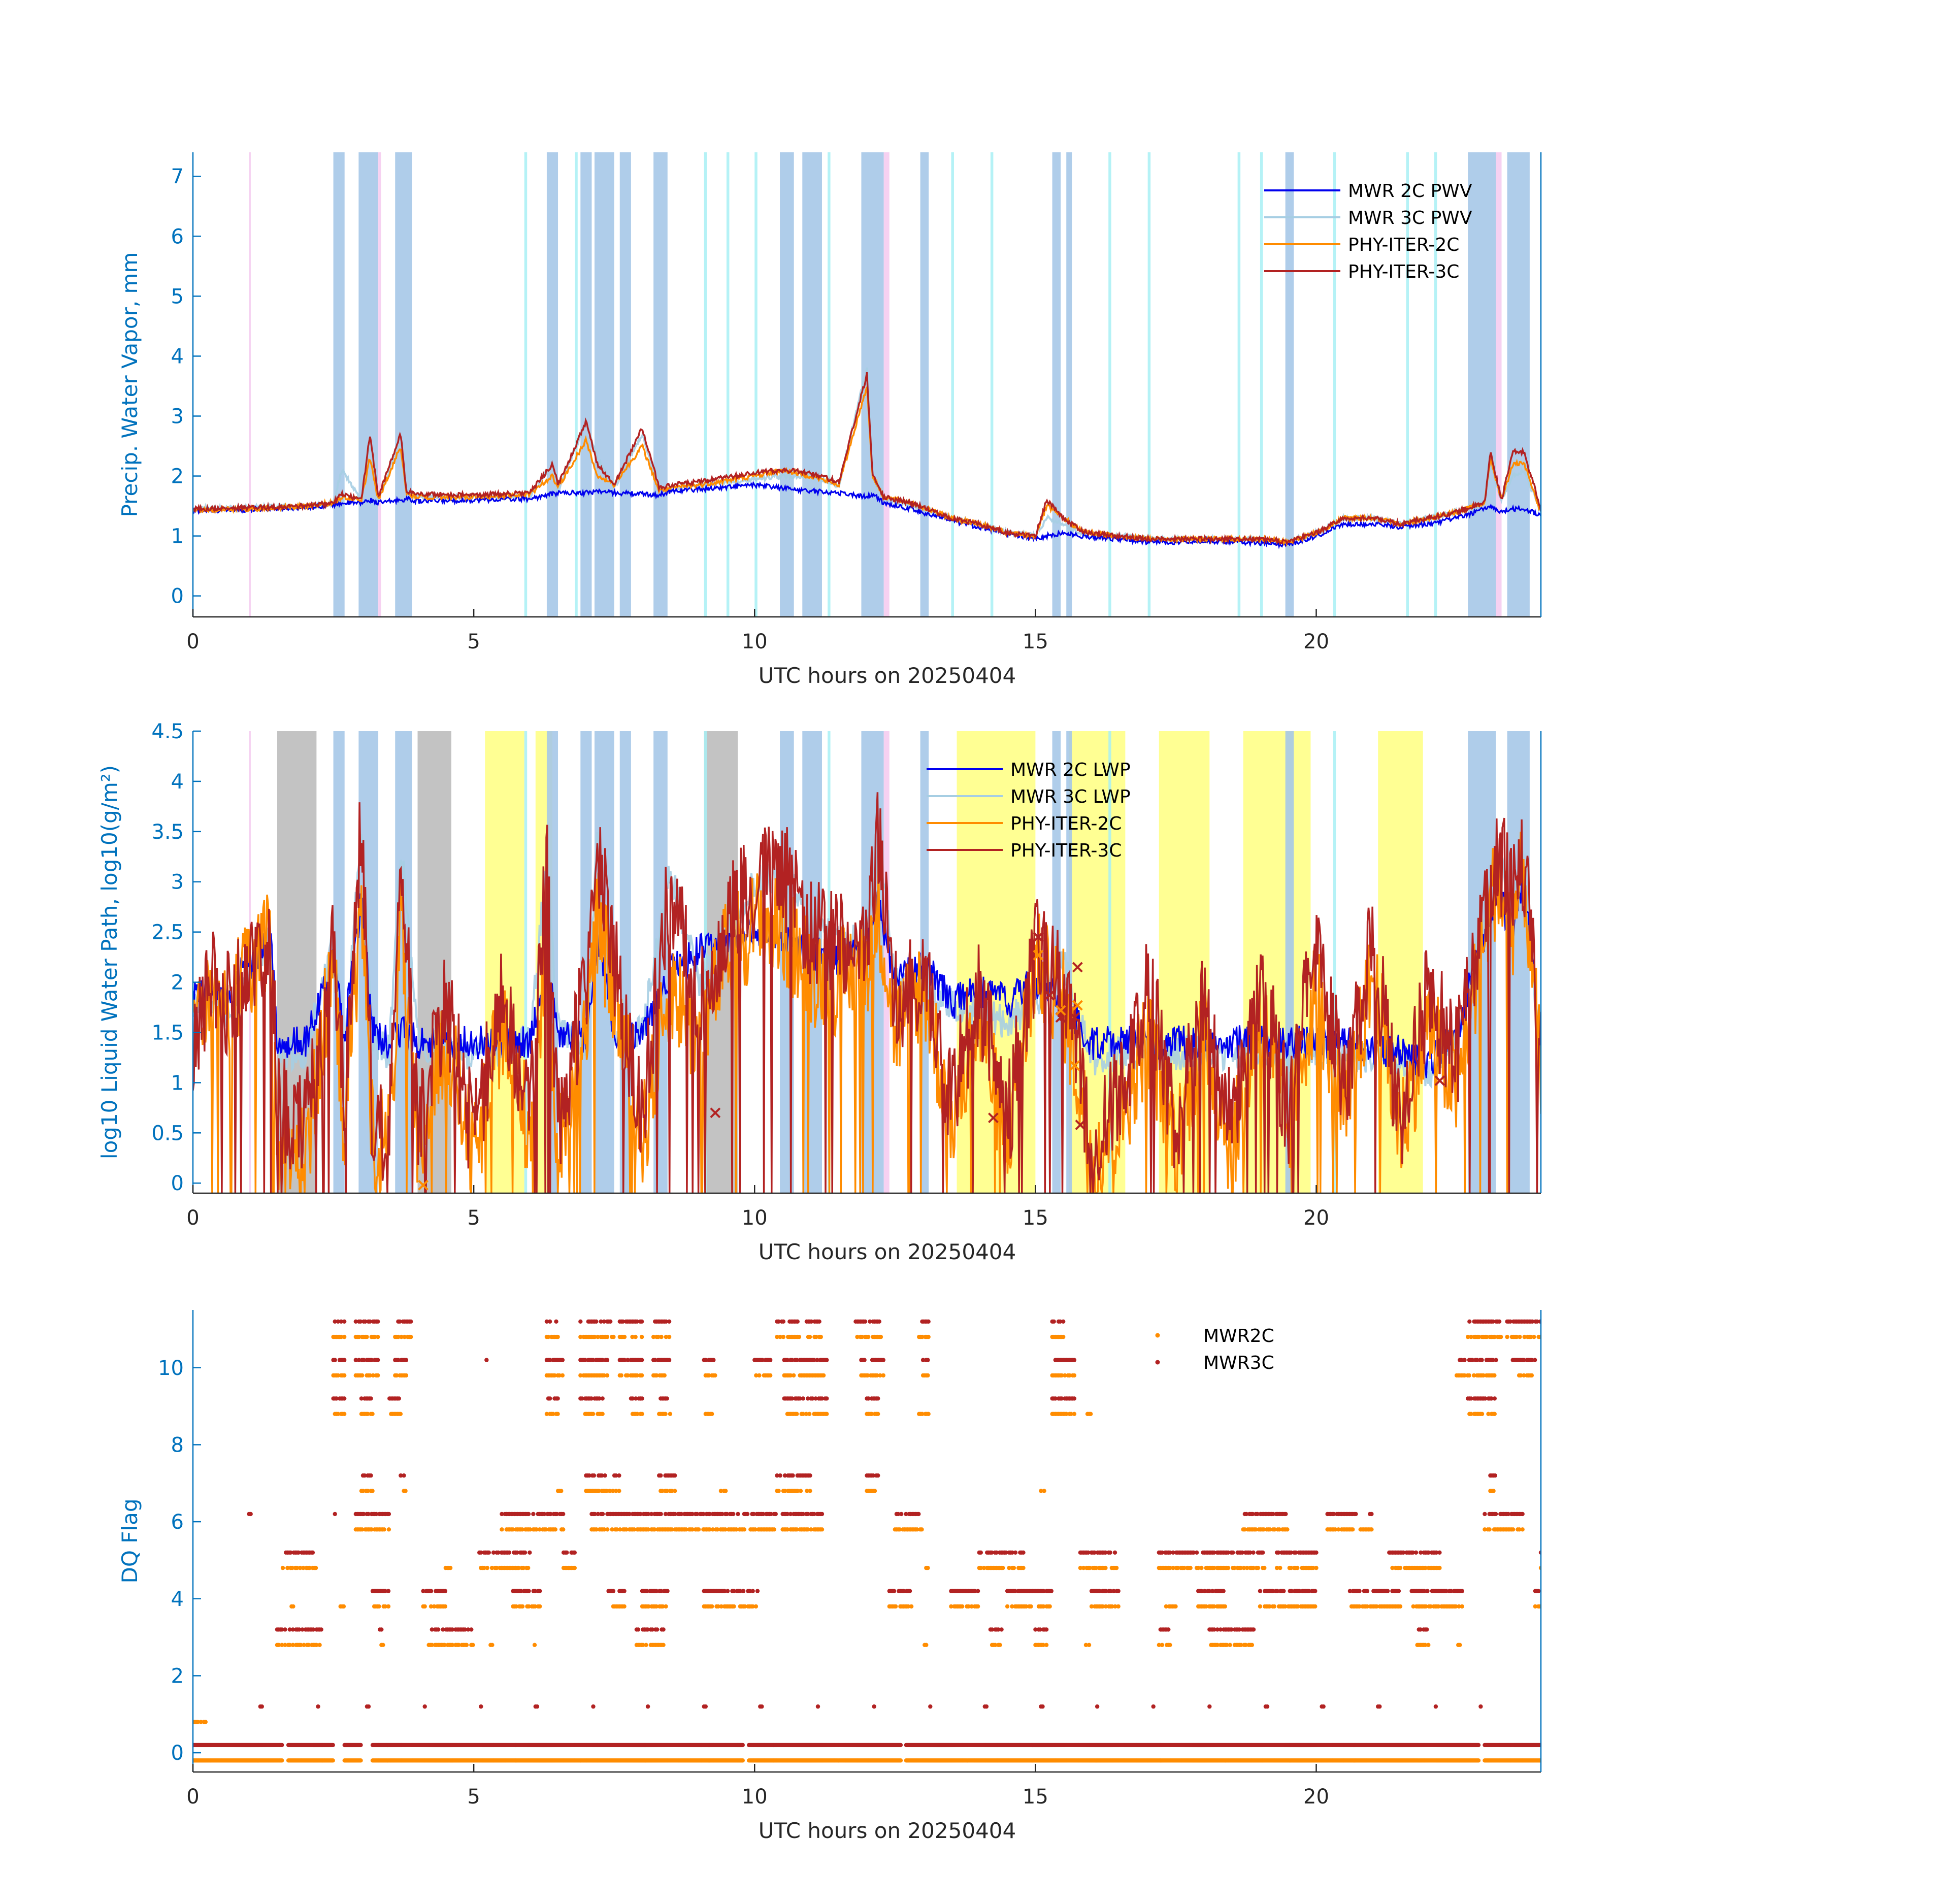  Describe the element at coordinates (167, 1134) in the screenshot. I see `y-tick-label: 0.5` at that location.